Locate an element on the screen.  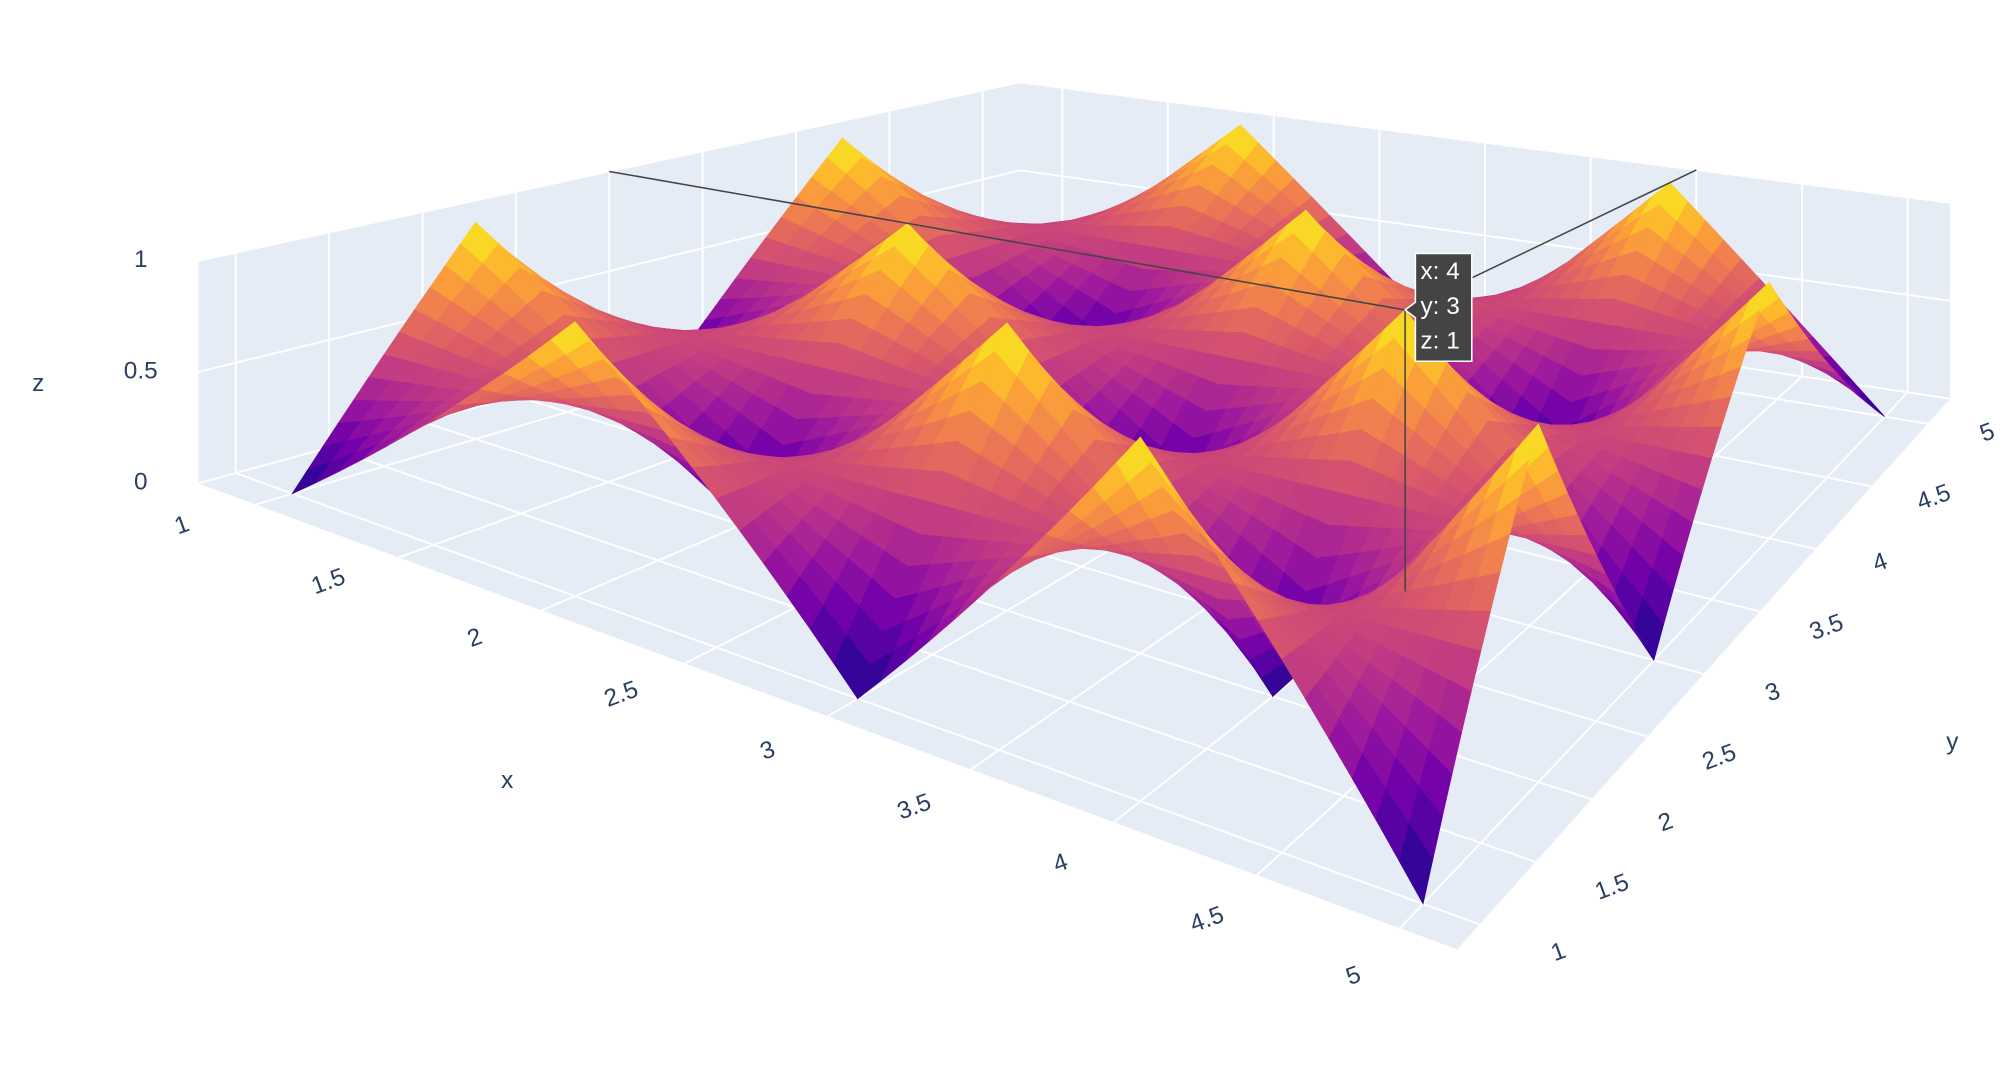
z-tick-label: 0.5 is located at coordinates (141, 370).